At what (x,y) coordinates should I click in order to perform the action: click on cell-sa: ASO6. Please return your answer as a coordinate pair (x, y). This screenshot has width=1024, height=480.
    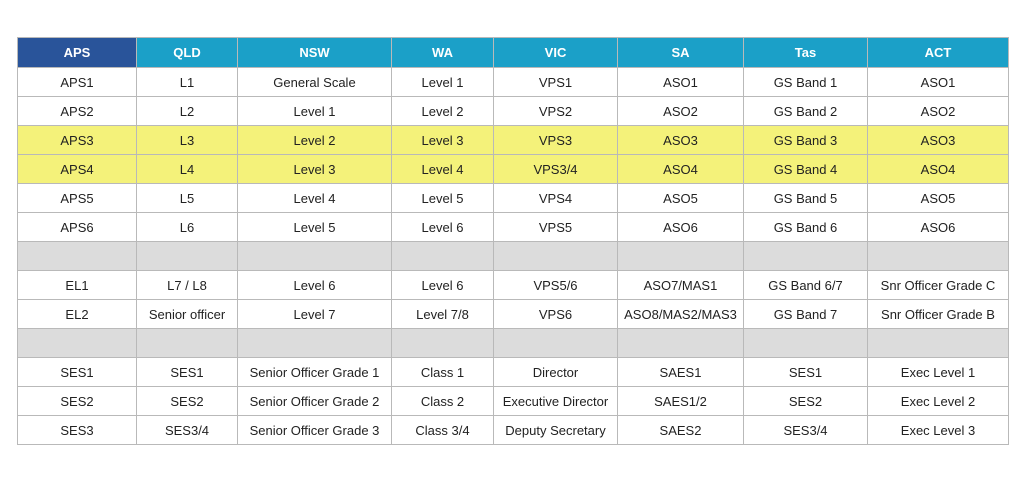
    Looking at the image, I should click on (680, 227).